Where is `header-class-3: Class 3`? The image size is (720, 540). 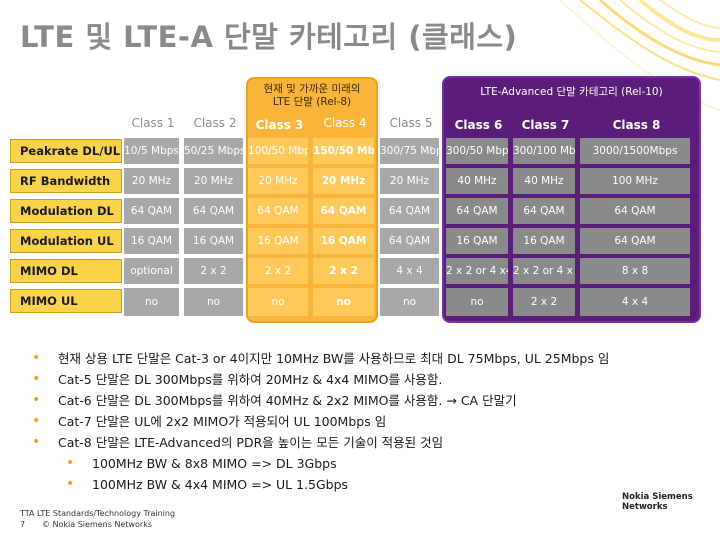
header-class-3: Class 3 is located at coordinates (279, 125).